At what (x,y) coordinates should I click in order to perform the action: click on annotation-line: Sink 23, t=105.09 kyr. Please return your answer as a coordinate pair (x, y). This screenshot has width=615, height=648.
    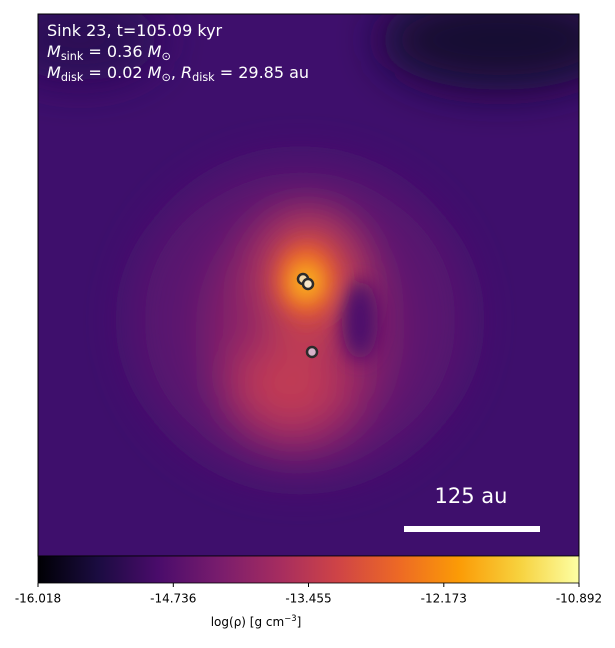
    Looking at the image, I should click on (135, 30).